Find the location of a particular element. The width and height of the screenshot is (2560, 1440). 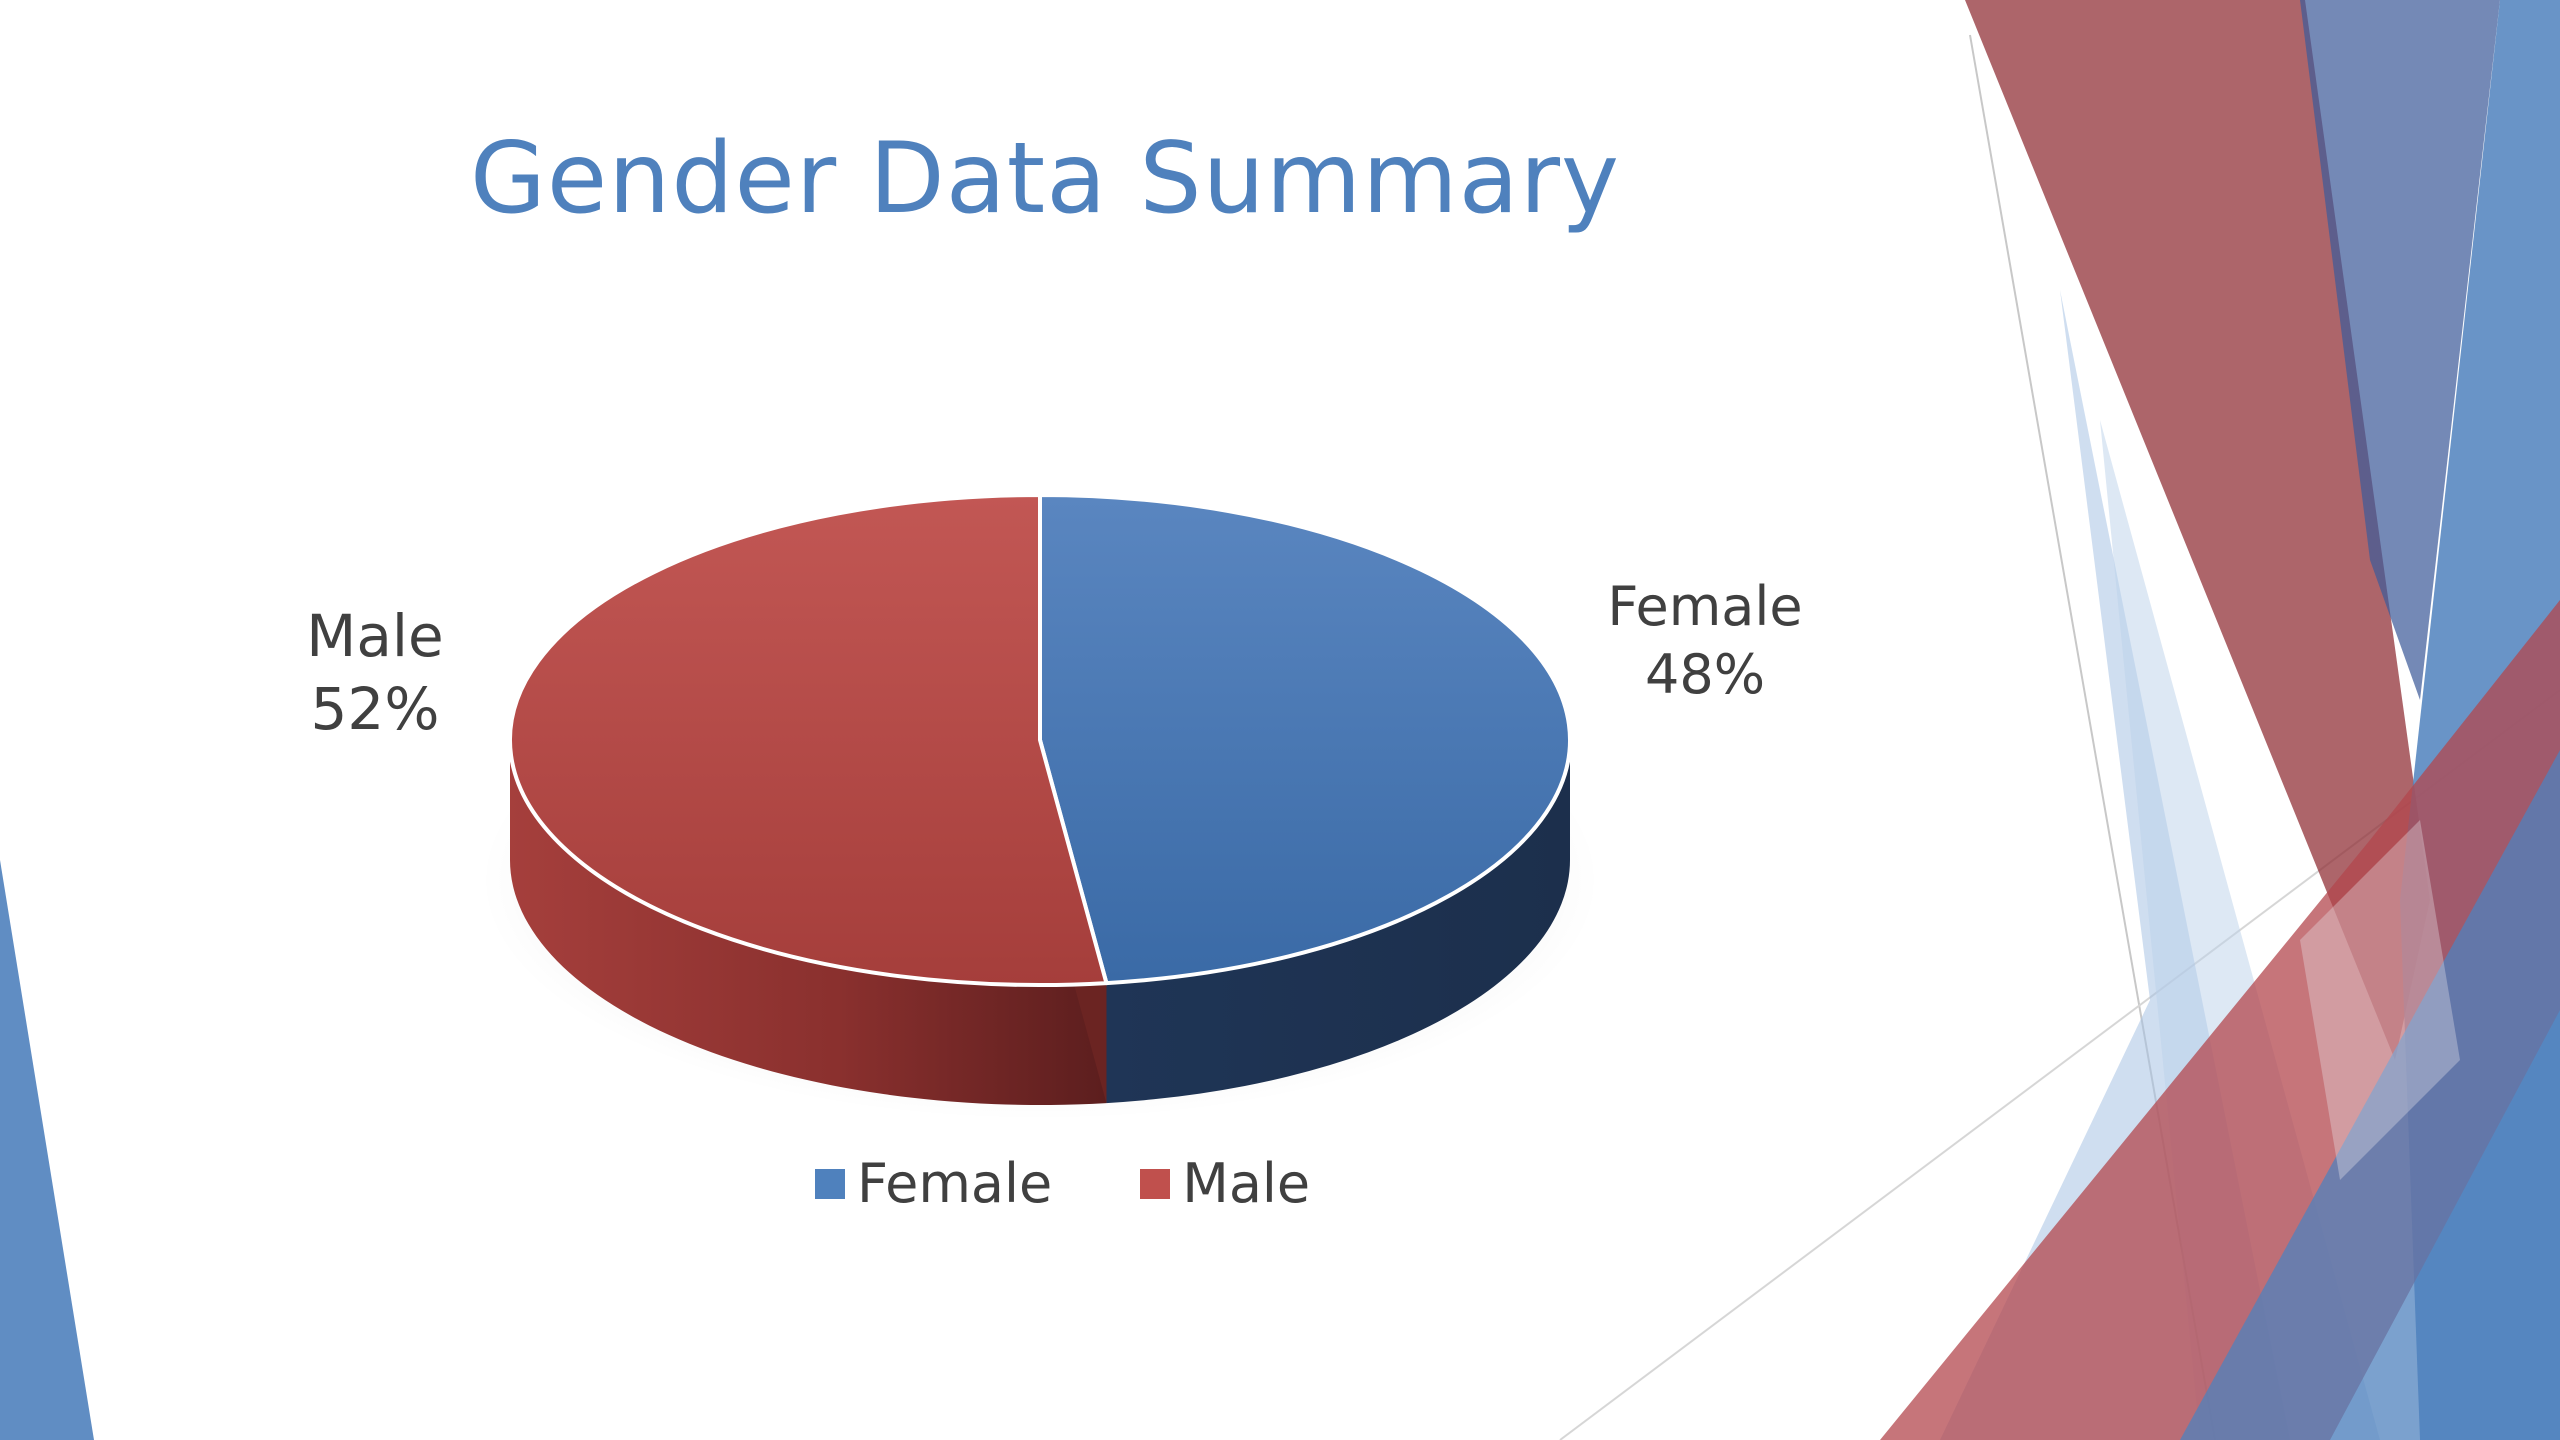

chart-legend: Female Male is located at coordinates (1106, 1183).